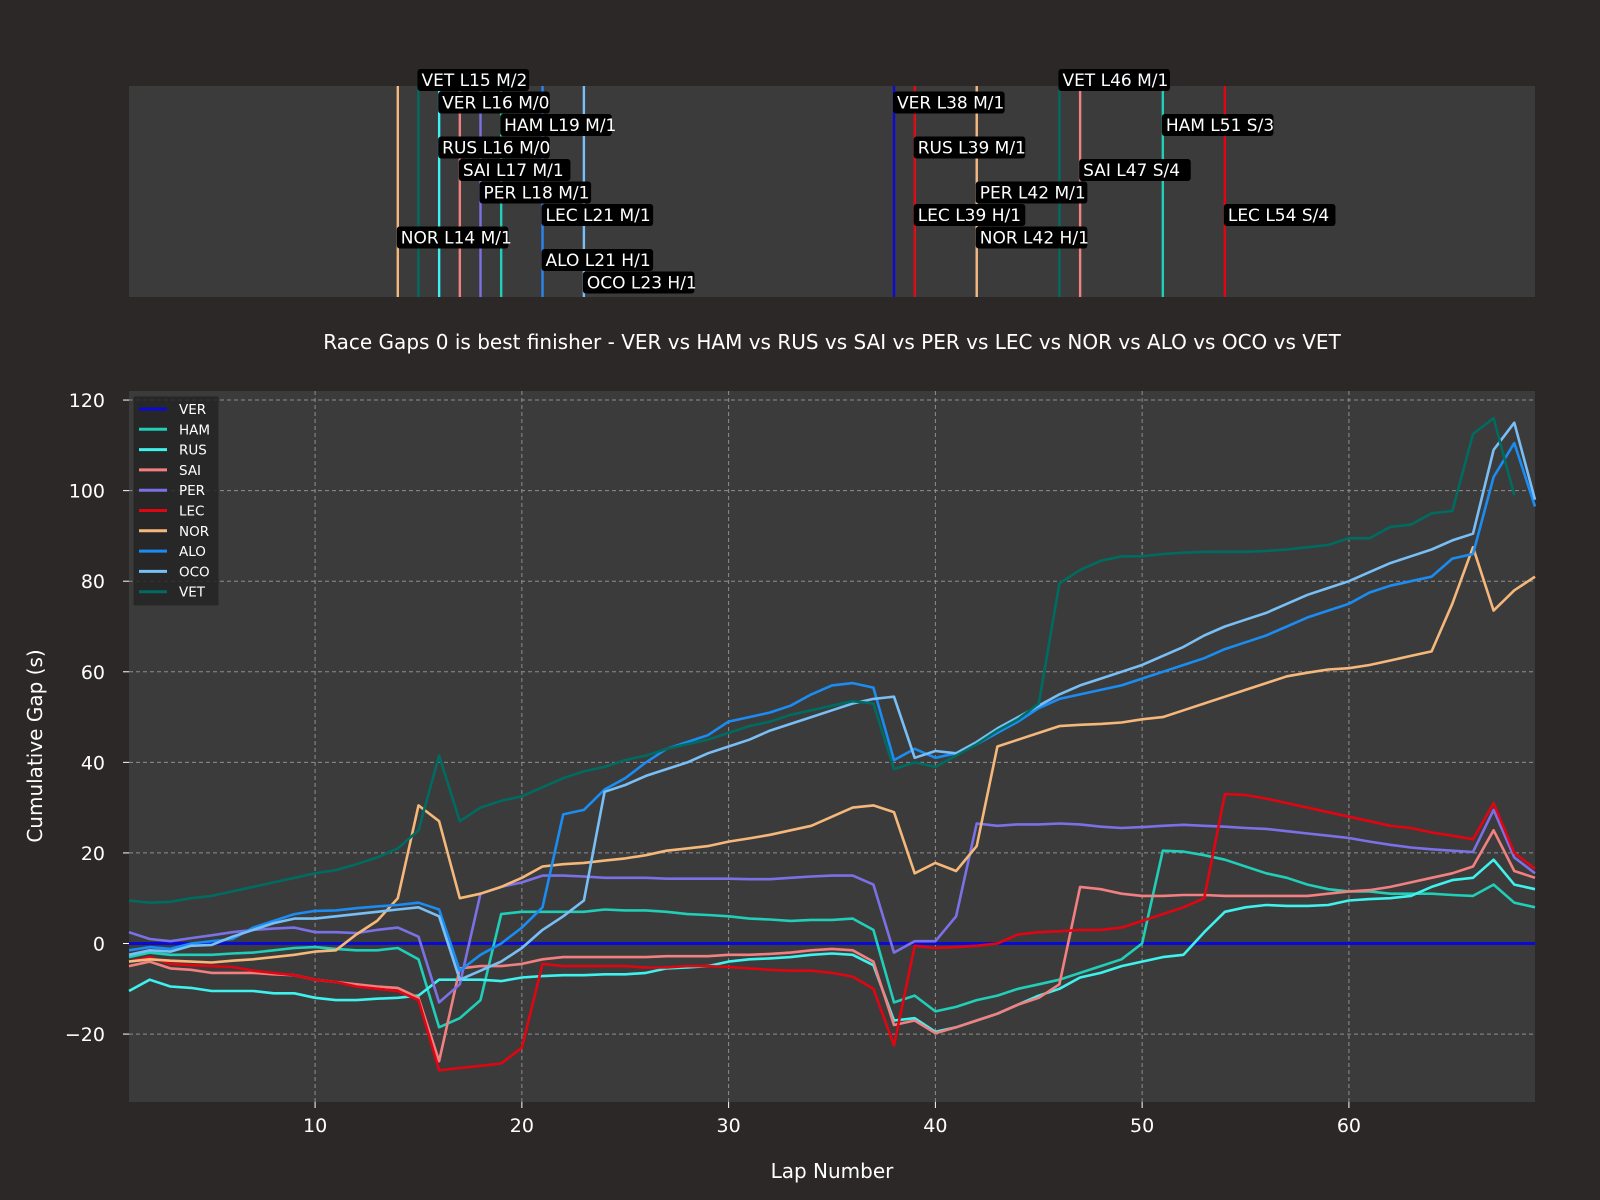 The image size is (1600, 1200). What do you see at coordinates (1131, 171) in the screenshot?
I see `pit-stop-label-text: SAI L47 S/4` at bounding box center [1131, 171].